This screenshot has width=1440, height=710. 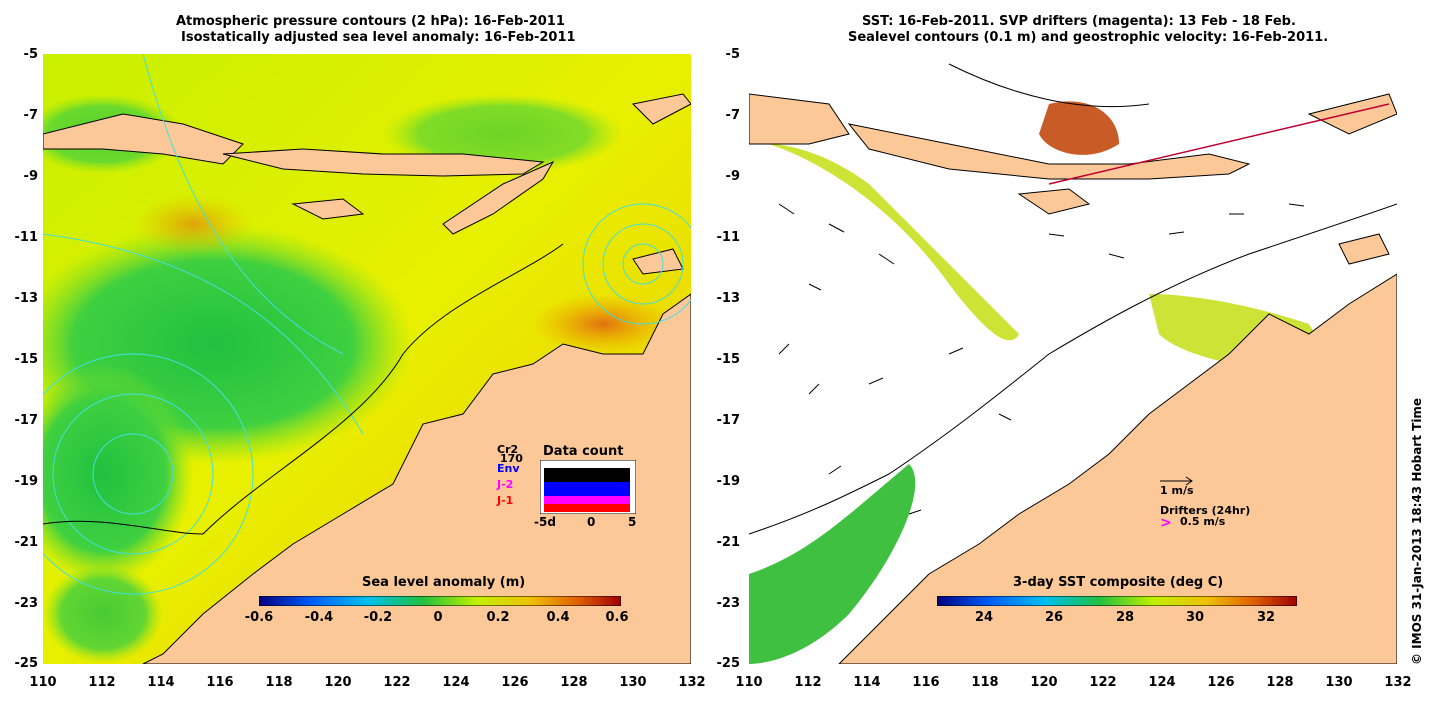 What do you see at coordinates (1166, 523) in the screenshot?
I see `drifter-speed-marker: >` at bounding box center [1166, 523].